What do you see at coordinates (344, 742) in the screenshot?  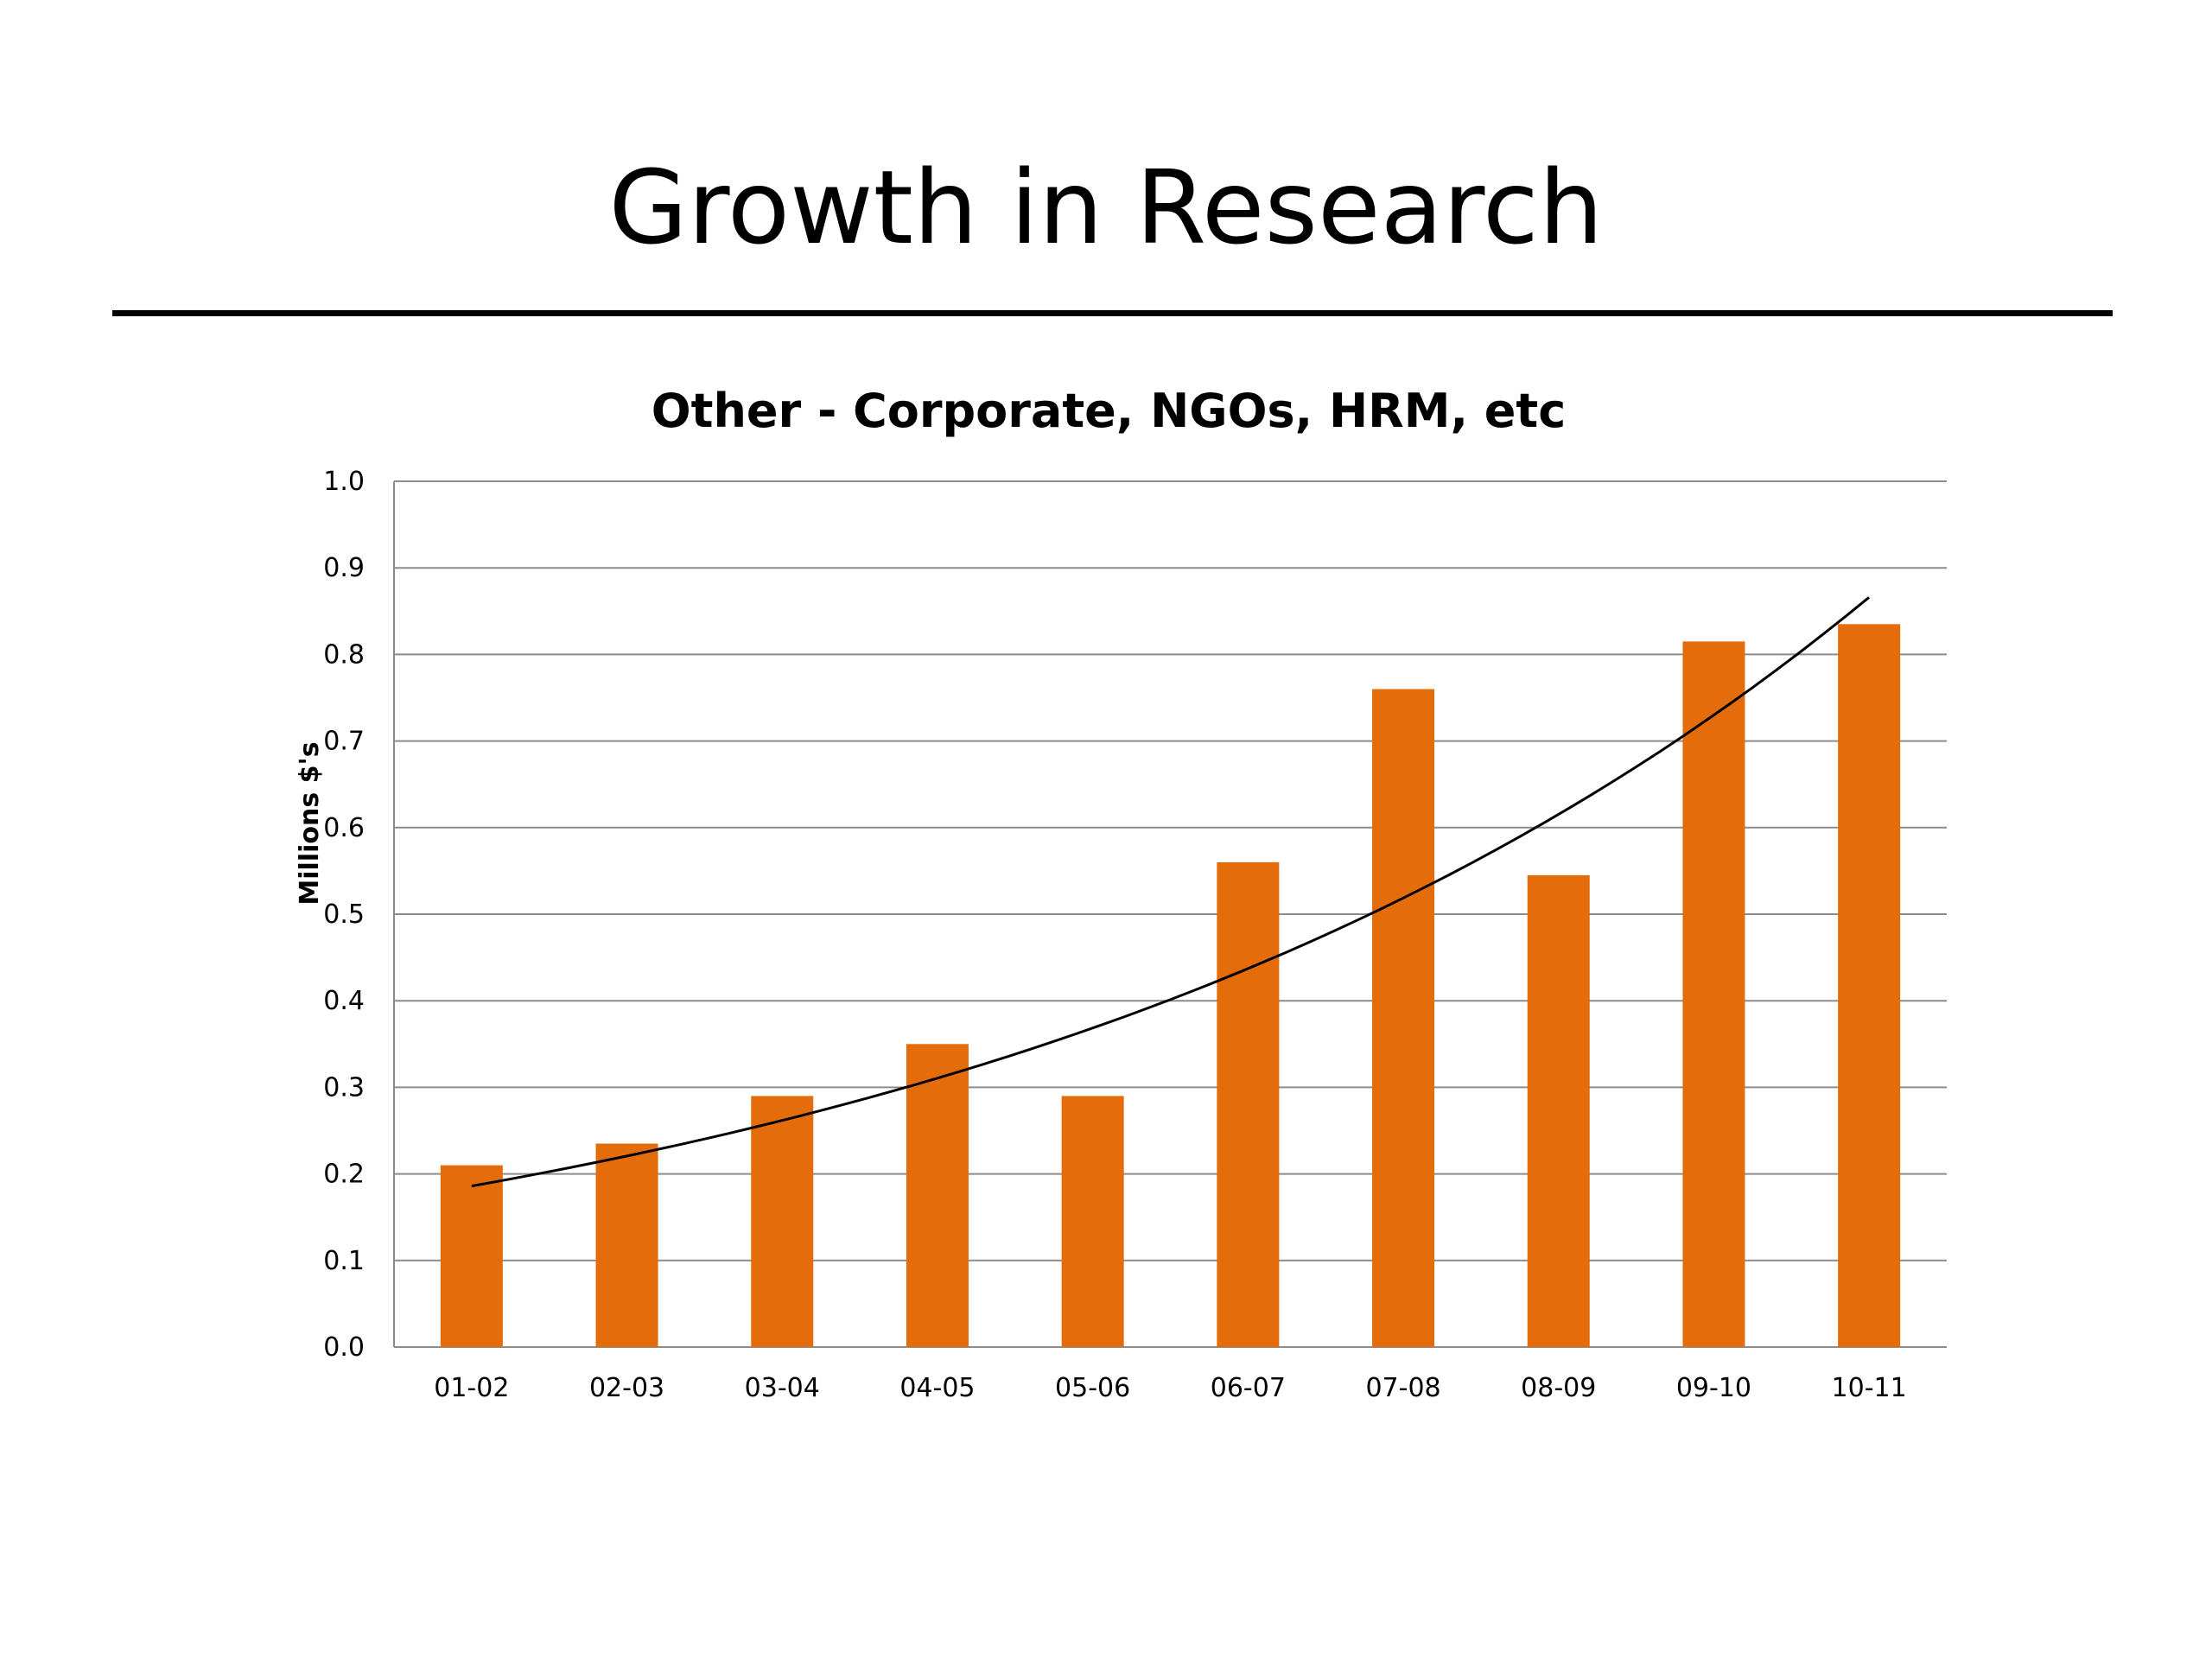 I see `y-tick-label: 0.7` at bounding box center [344, 742].